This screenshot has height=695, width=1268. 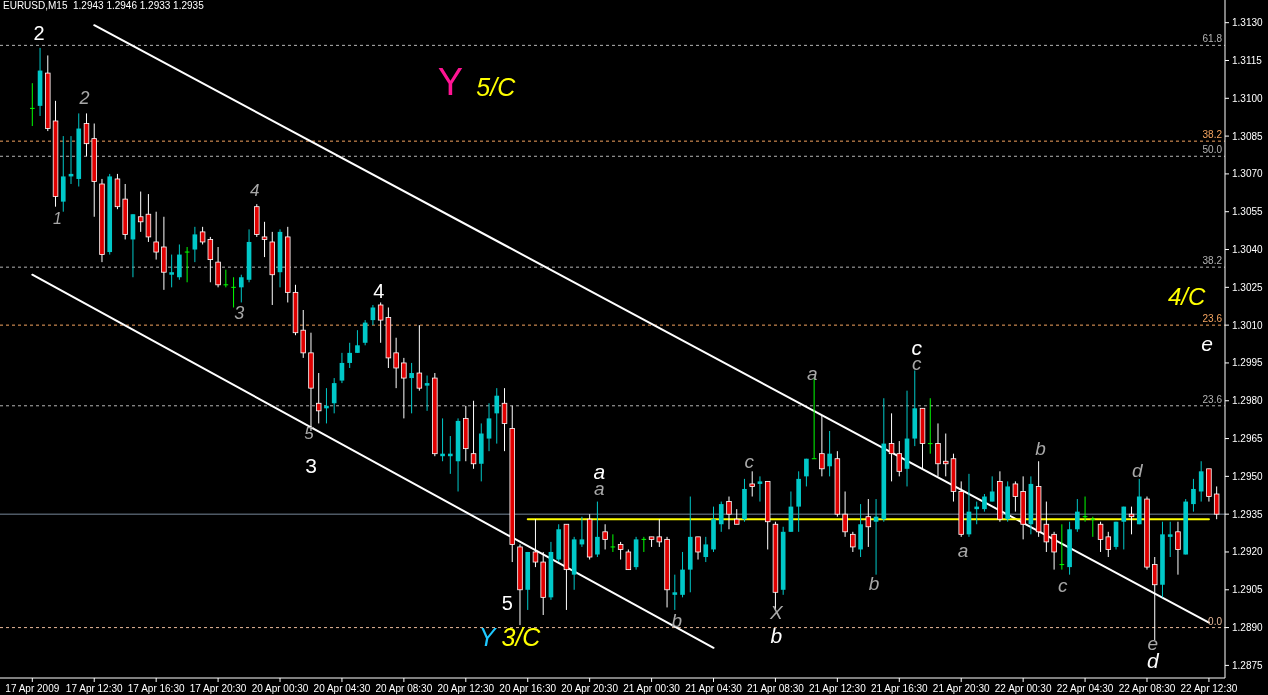 What do you see at coordinates (1248, 665) in the screenshot?
I see `y-tick-label: 1.2875` at bounding box center [1248, 665].